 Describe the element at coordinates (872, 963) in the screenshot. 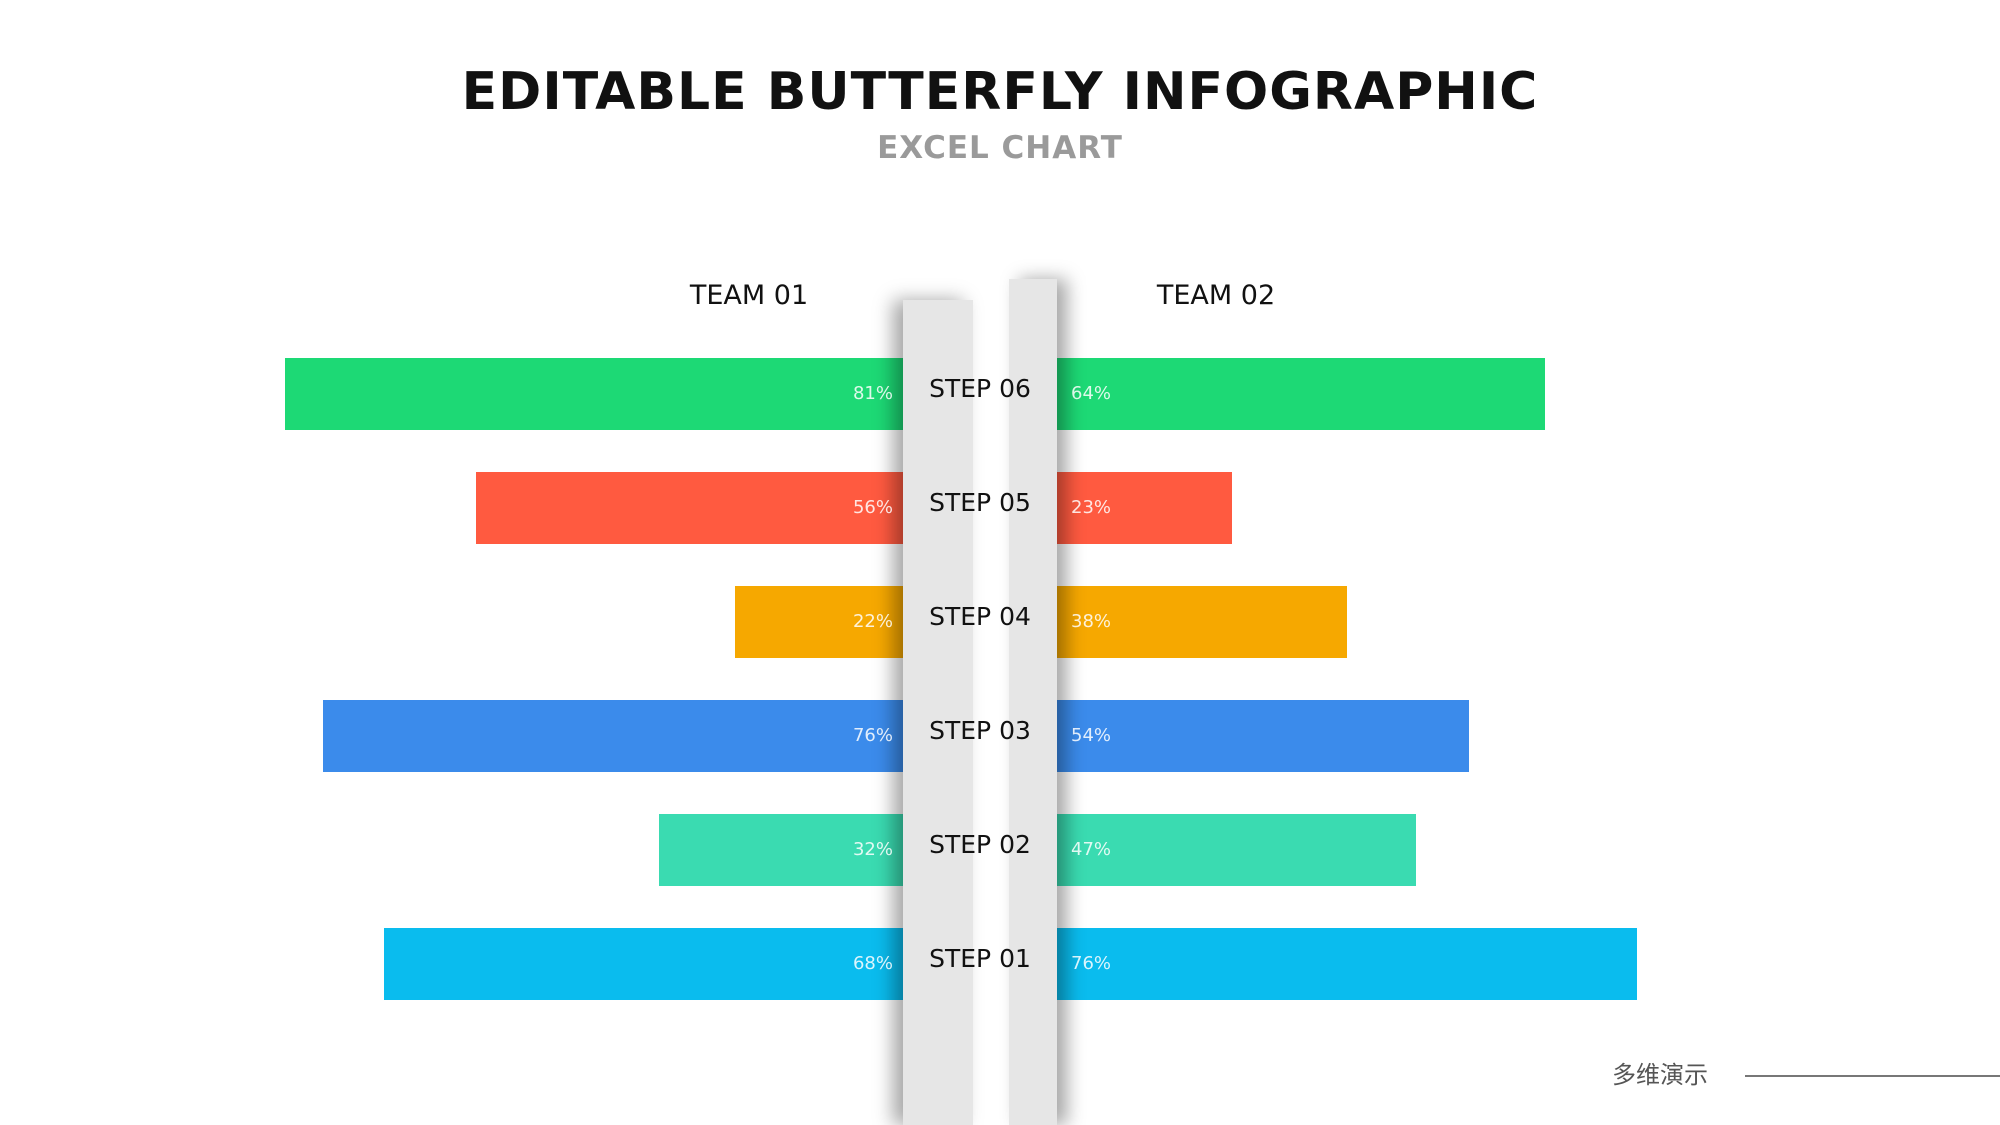

I see `data-label-team-01: 68%` at that location.